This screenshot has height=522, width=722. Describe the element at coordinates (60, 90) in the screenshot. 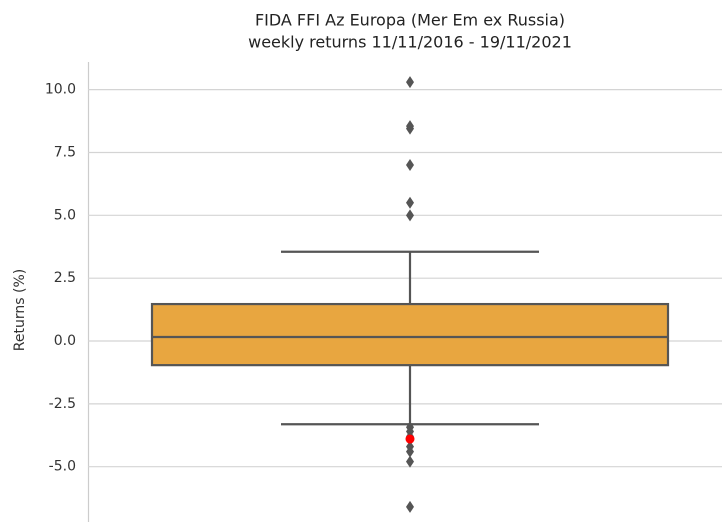

I see `y-tick-label: 10.0` at that location.